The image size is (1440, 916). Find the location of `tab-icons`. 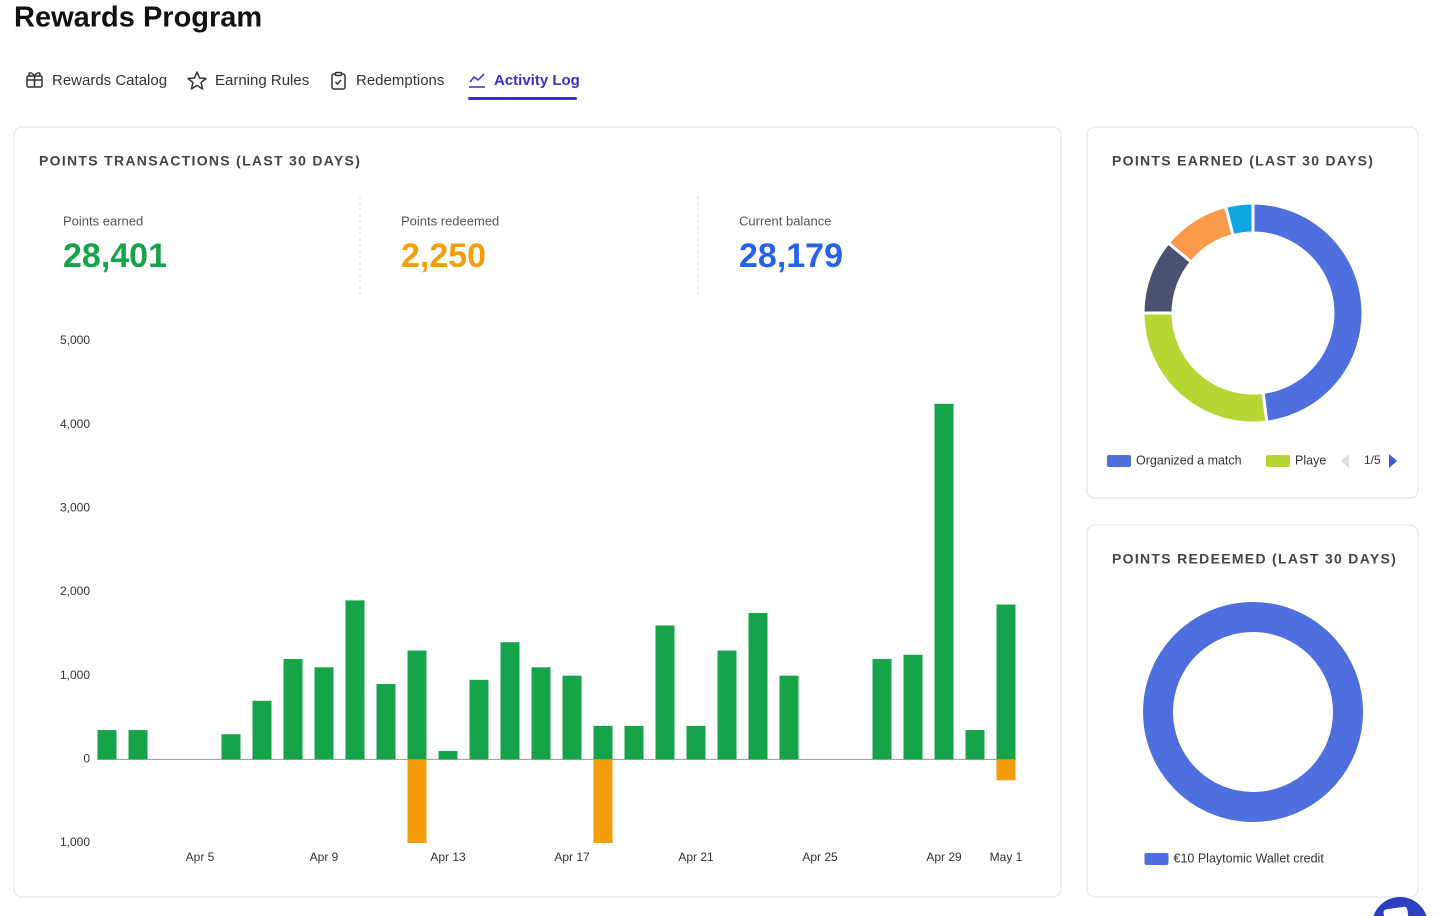

tab-icons is located at coordinates (255, 80).